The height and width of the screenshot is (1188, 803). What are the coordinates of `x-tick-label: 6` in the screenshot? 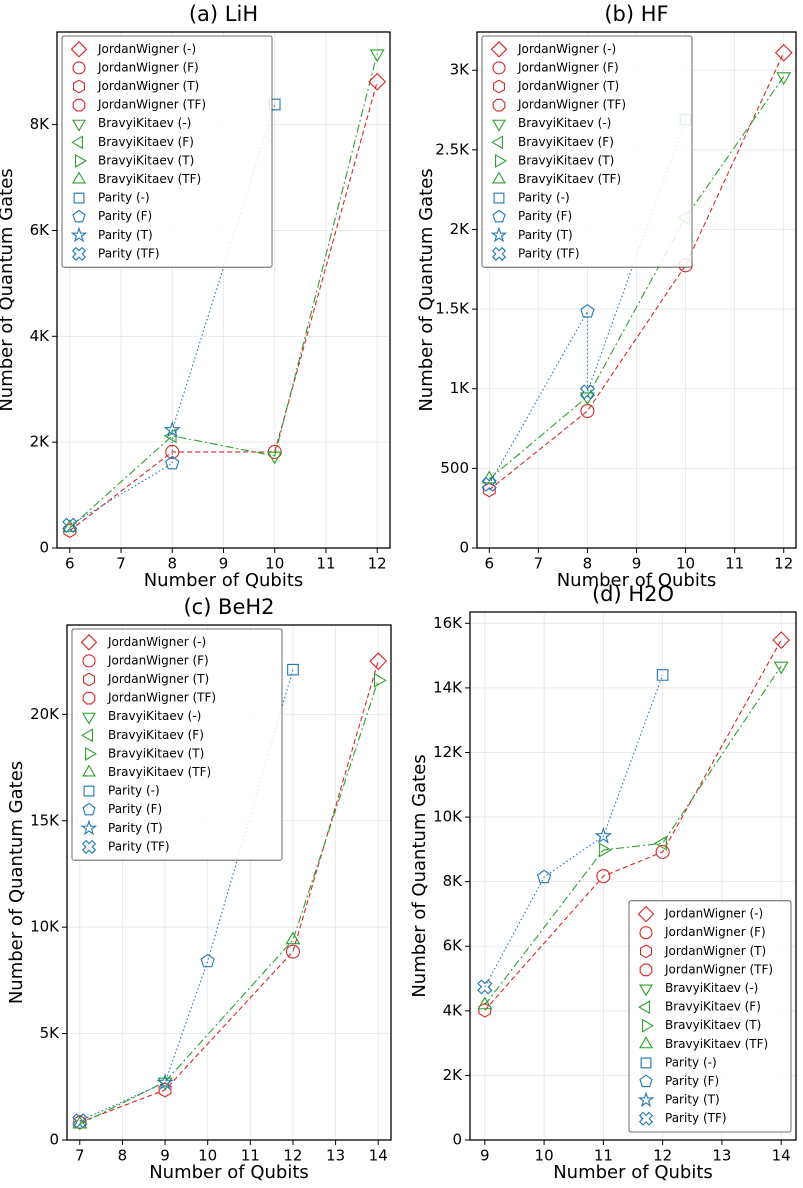 It's located at (70, 564).